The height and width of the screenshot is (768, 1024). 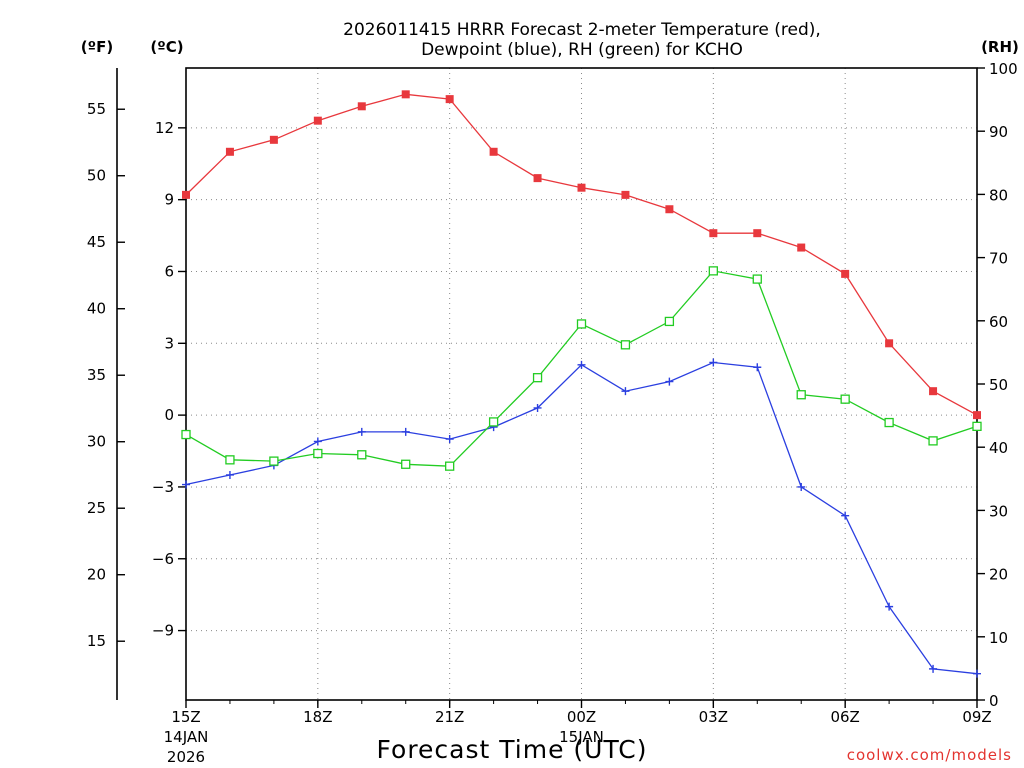 What do you see at coordinates (998, 575) in the screenshot?
I see `rh-tick-label: 20` at bounding box center [998, 575].